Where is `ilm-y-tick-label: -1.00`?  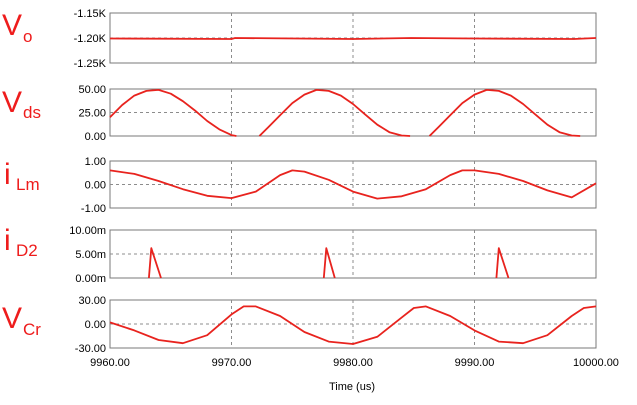
ilm-y-tick-label: -1.00 is located at coordinates (93, 209).